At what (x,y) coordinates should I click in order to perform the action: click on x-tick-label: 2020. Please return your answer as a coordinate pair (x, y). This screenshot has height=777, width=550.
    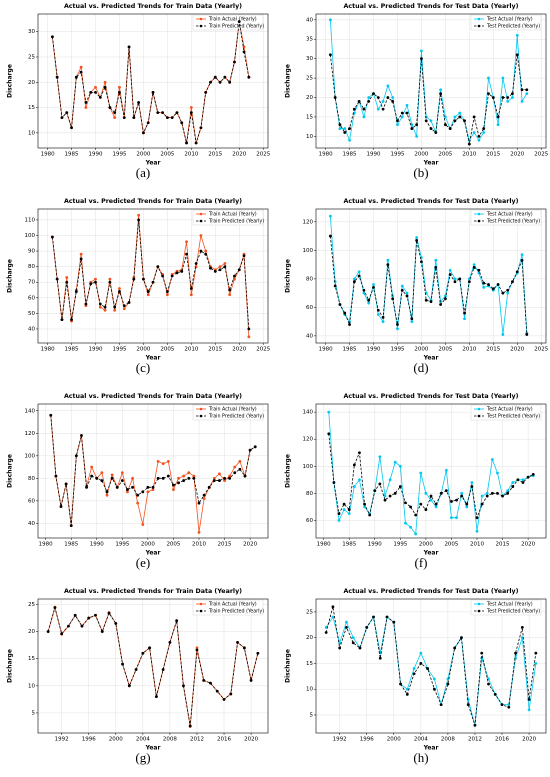
    Looking at the image, I should click on (239, 350).